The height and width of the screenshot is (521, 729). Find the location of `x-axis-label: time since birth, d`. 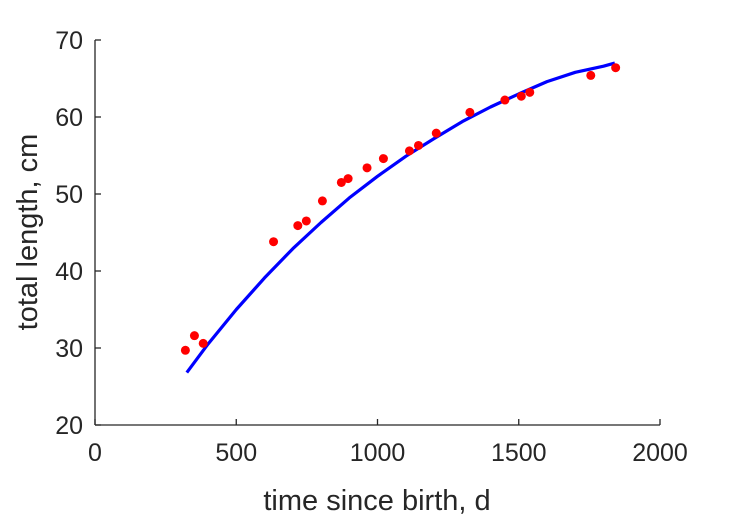

x-axis-label: time since birth, d is located at coordinates (376, 501).